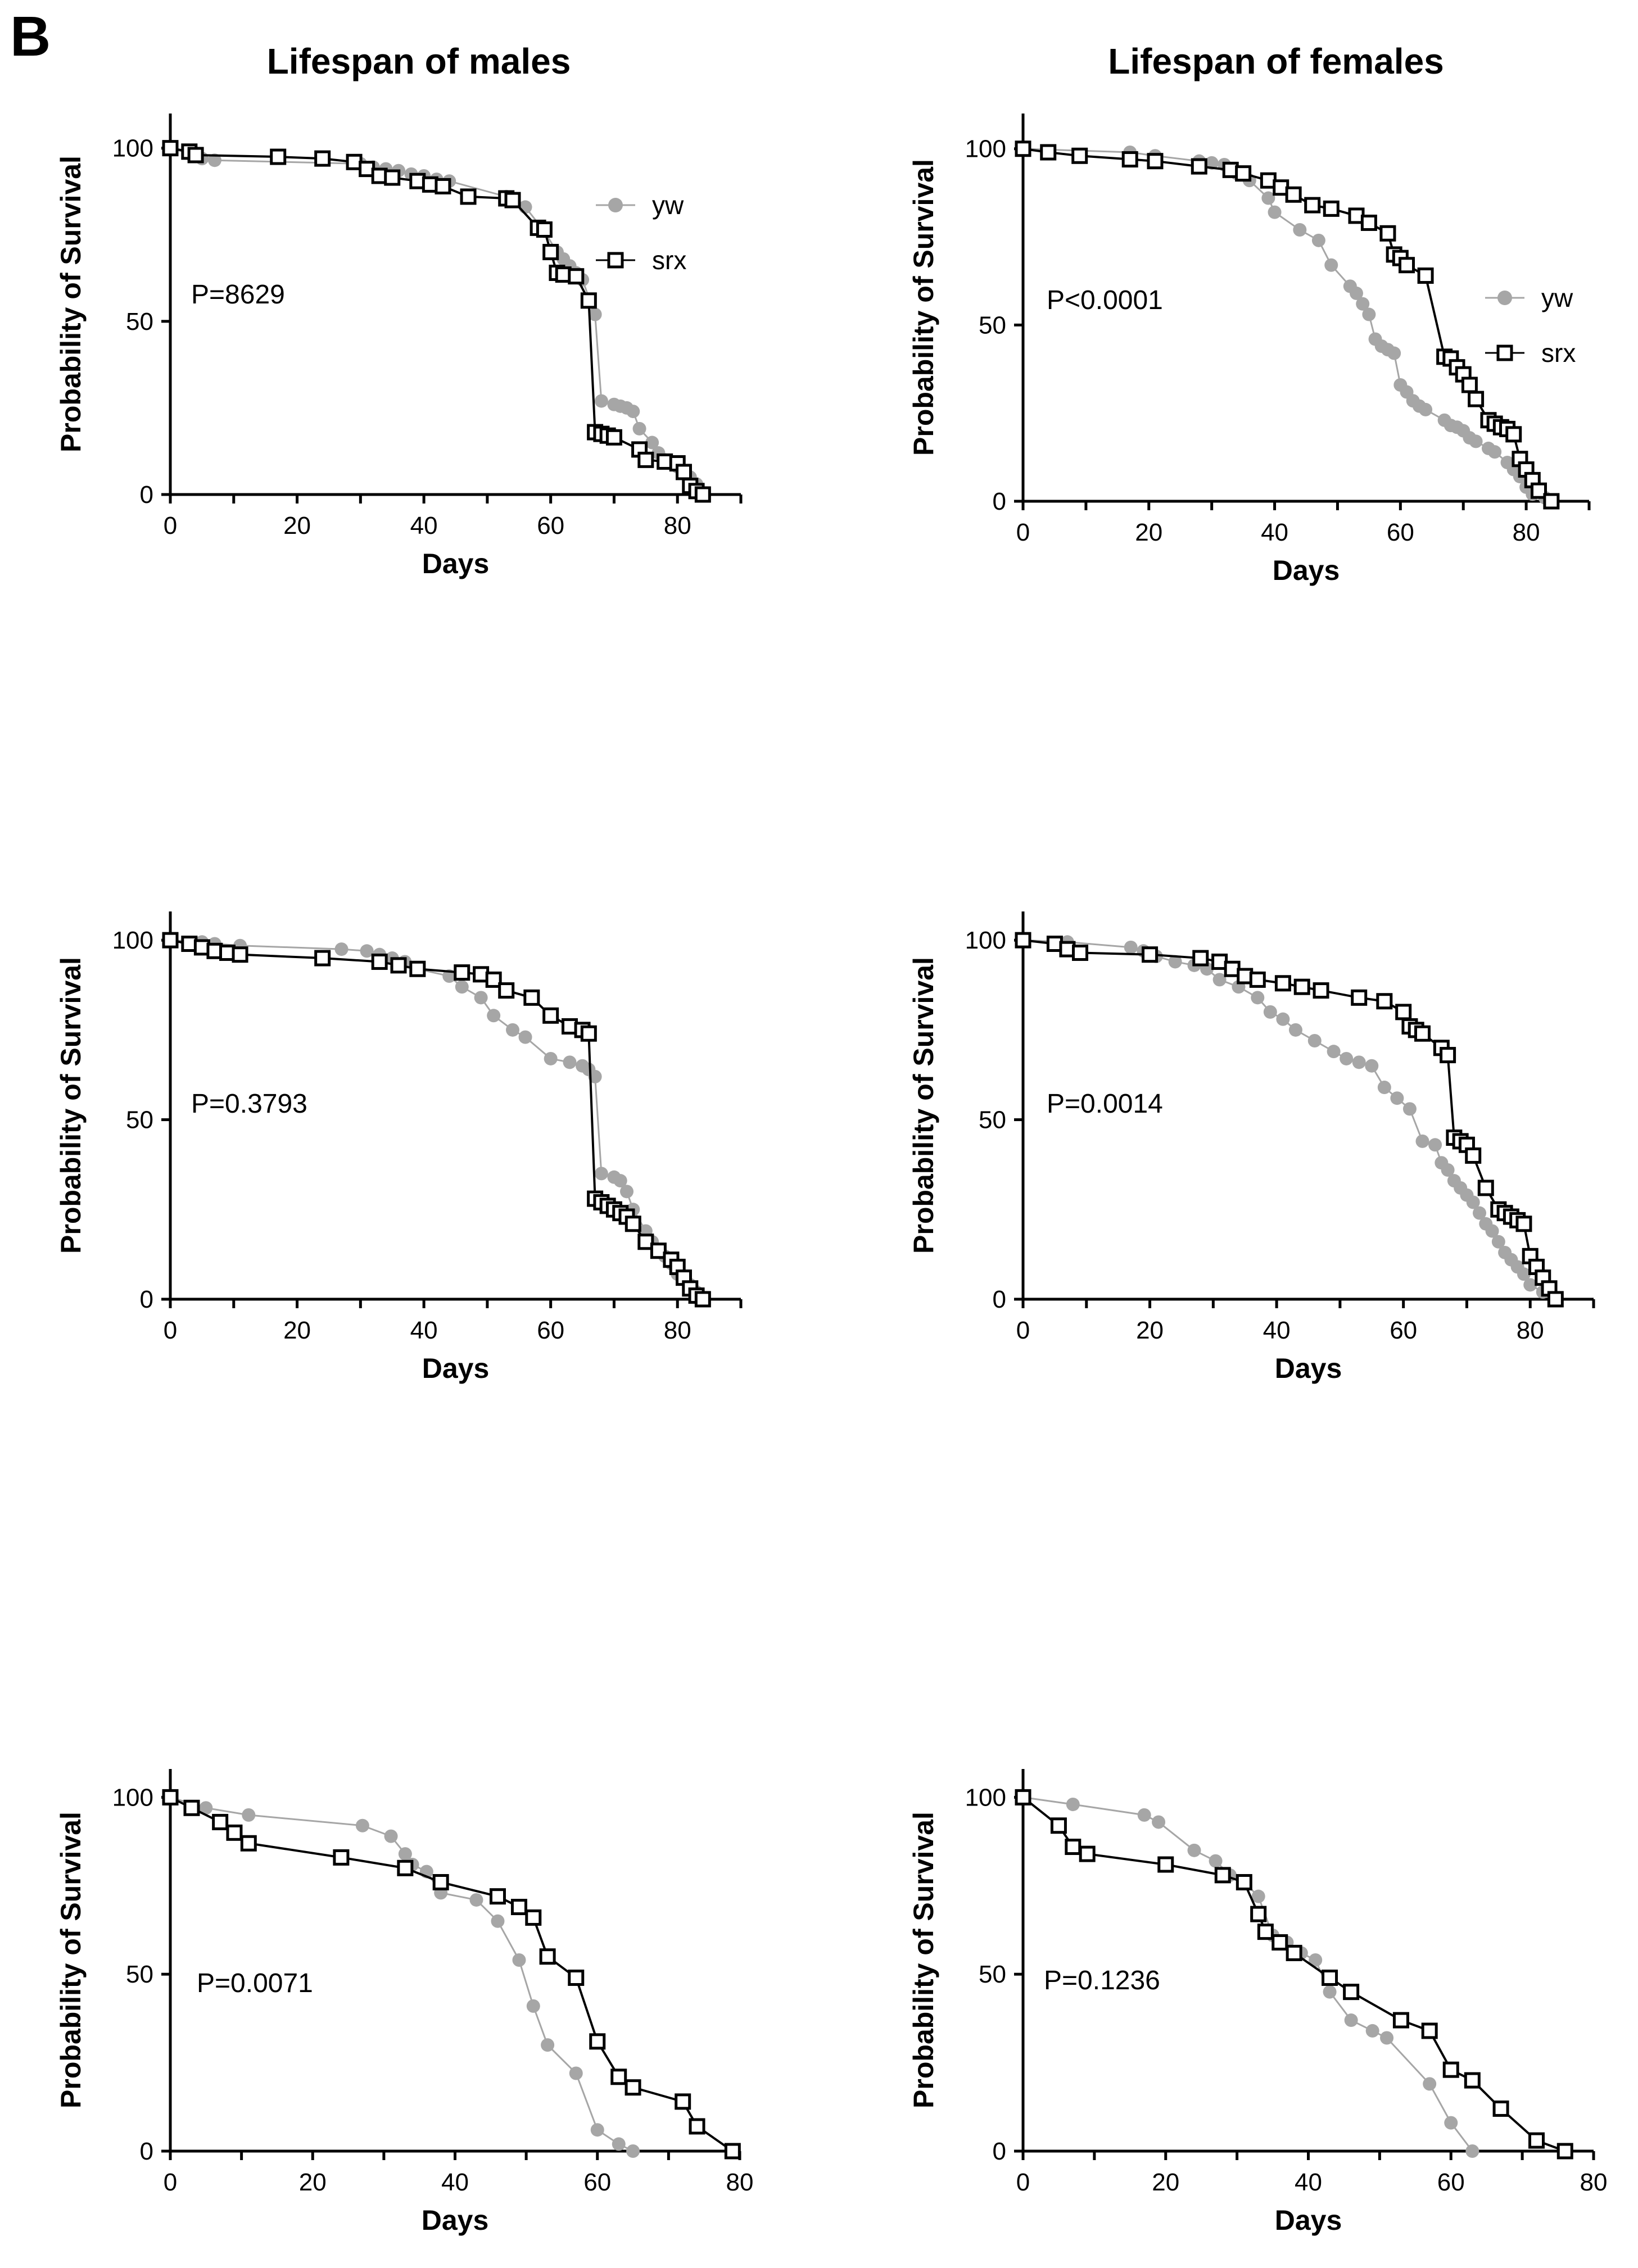  What do you see at coordinates (30, 37) in the screenshot?
I see `panel-letter: B` at bounding box center [30, 37].